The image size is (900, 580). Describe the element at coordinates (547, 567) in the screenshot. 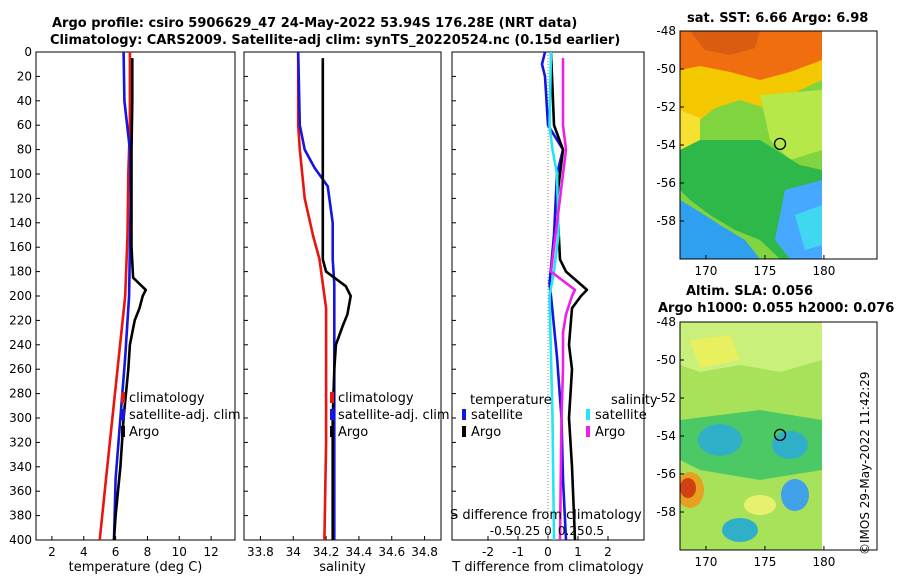

I see `difference-xlabel: T difference from climatology` at that location.